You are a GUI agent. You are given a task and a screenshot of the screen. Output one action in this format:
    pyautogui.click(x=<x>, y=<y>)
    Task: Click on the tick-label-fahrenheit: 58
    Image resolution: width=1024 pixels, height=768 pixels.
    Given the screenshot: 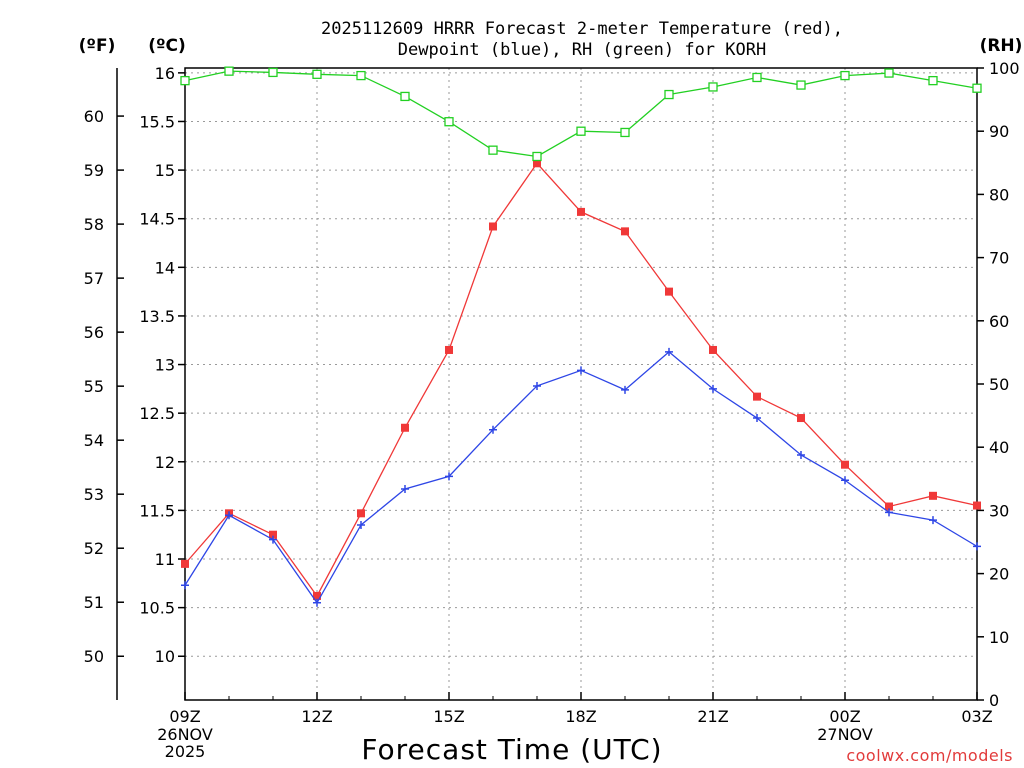 What is the action you would take?
    pyautogui.click(x=94, y=224)
    